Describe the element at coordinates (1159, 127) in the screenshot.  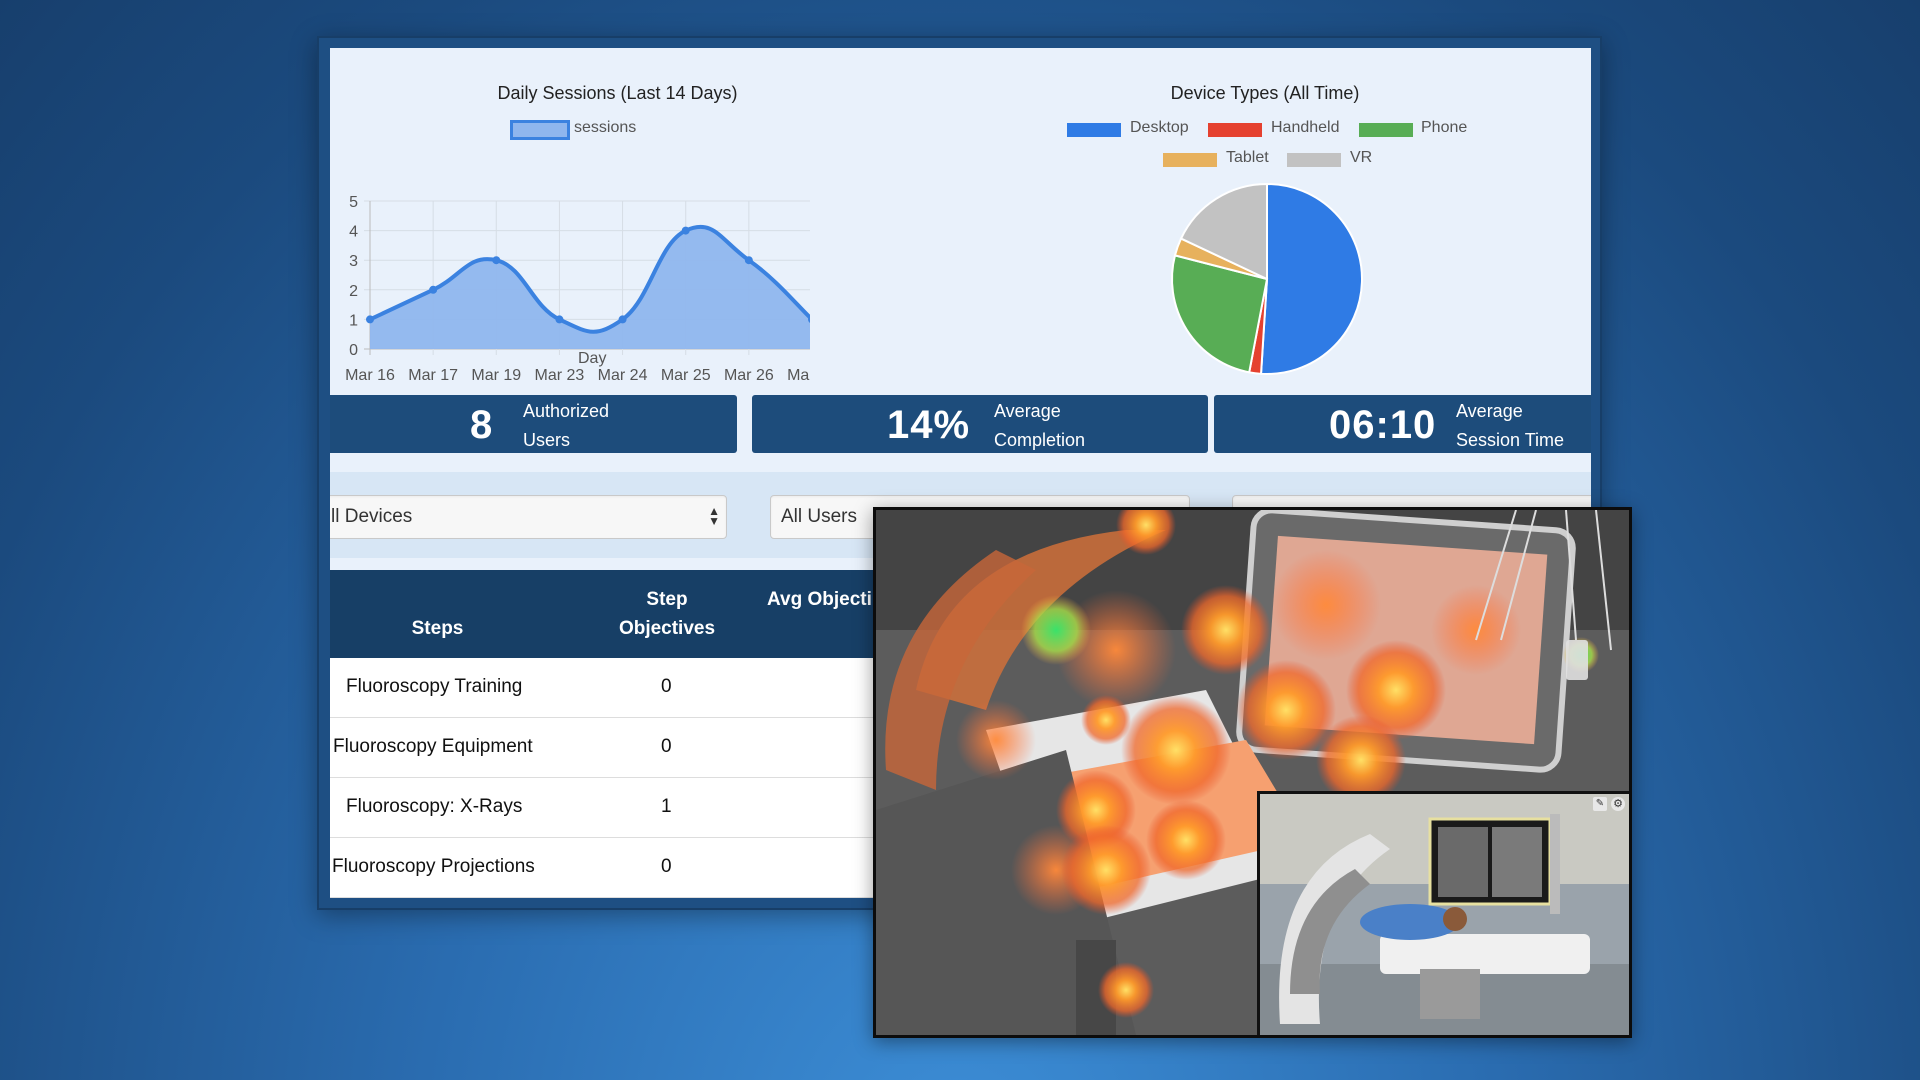
I see `legend-label-desktop: Desktop` at that location.